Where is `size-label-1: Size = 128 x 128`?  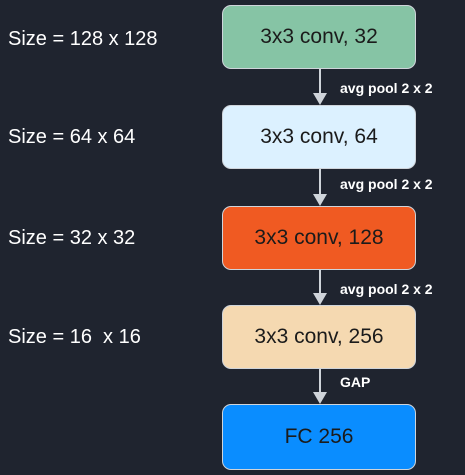
size-label-1: Size = 128 x 128 is located at coordinates (83, 39).